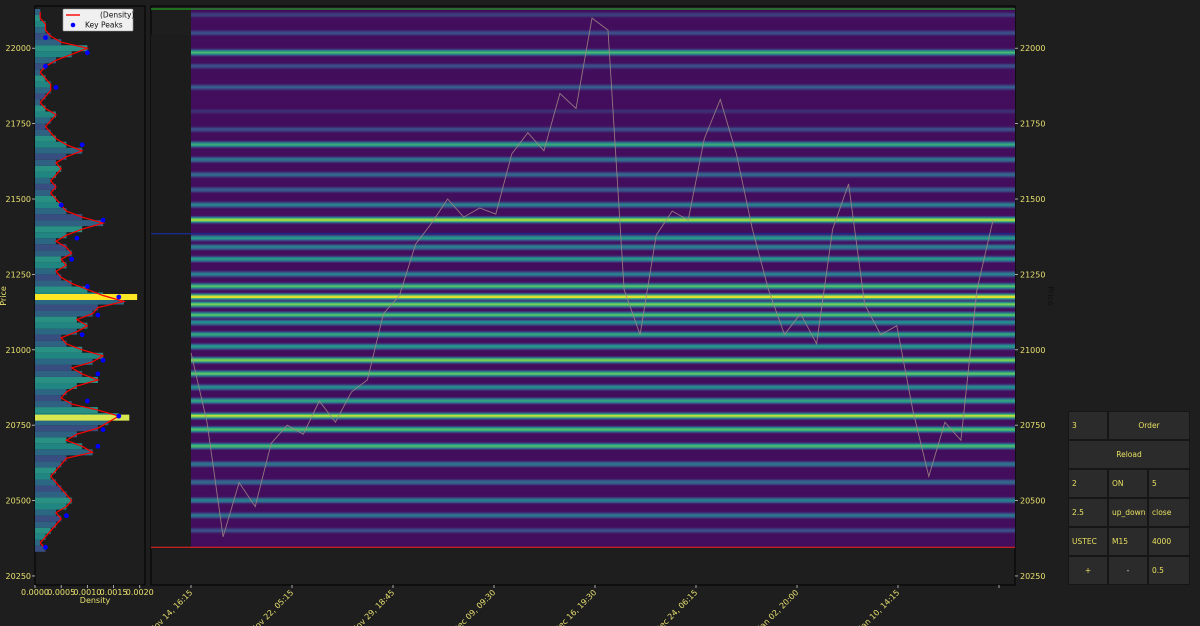  Describe the element at coordinates (1088, 483) in the screenshot. I see `param-2-field: 2` at that location.